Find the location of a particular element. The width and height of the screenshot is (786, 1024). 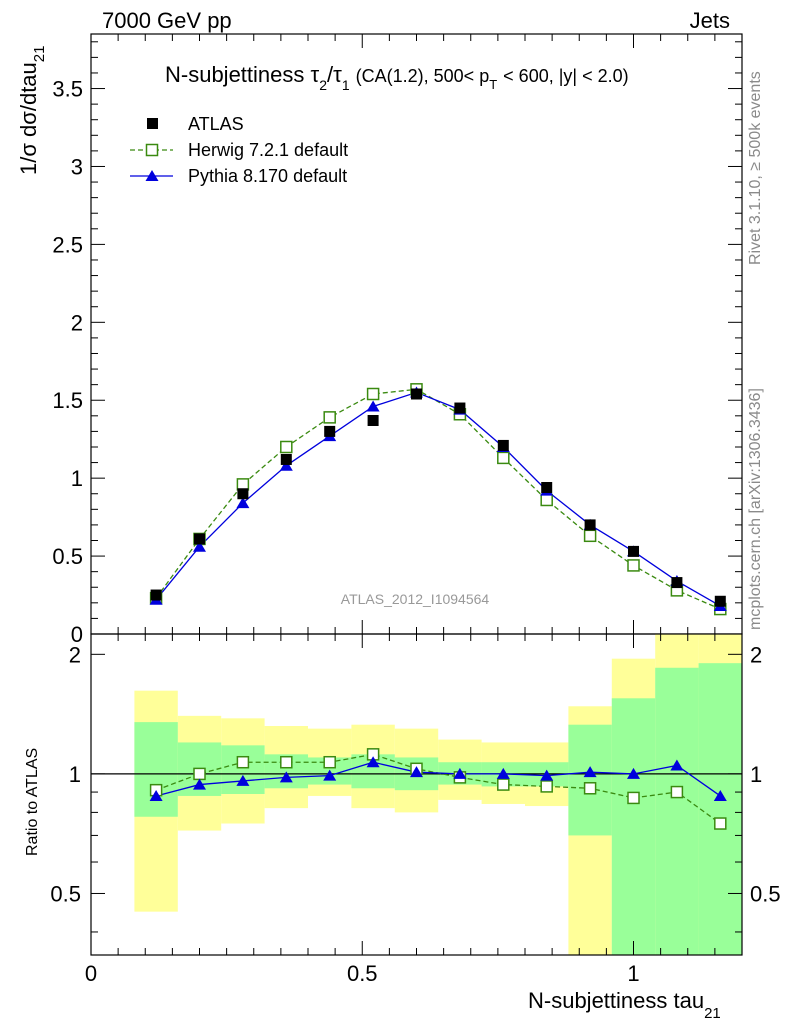

analysis-watermark: ATLAS_2012_I1094564 is located at coordinates (415, 599).